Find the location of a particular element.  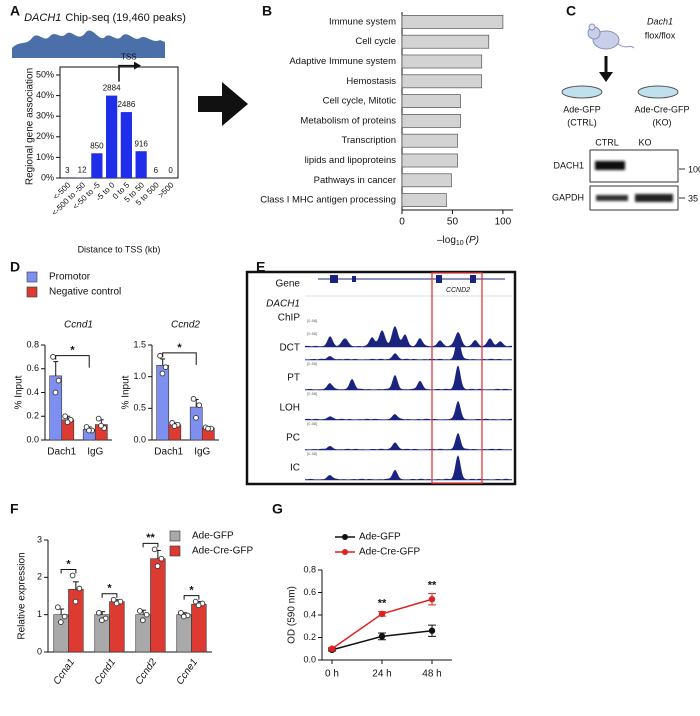

category-label: Class I MHC antigen processing is located at coordinates (328, 200).